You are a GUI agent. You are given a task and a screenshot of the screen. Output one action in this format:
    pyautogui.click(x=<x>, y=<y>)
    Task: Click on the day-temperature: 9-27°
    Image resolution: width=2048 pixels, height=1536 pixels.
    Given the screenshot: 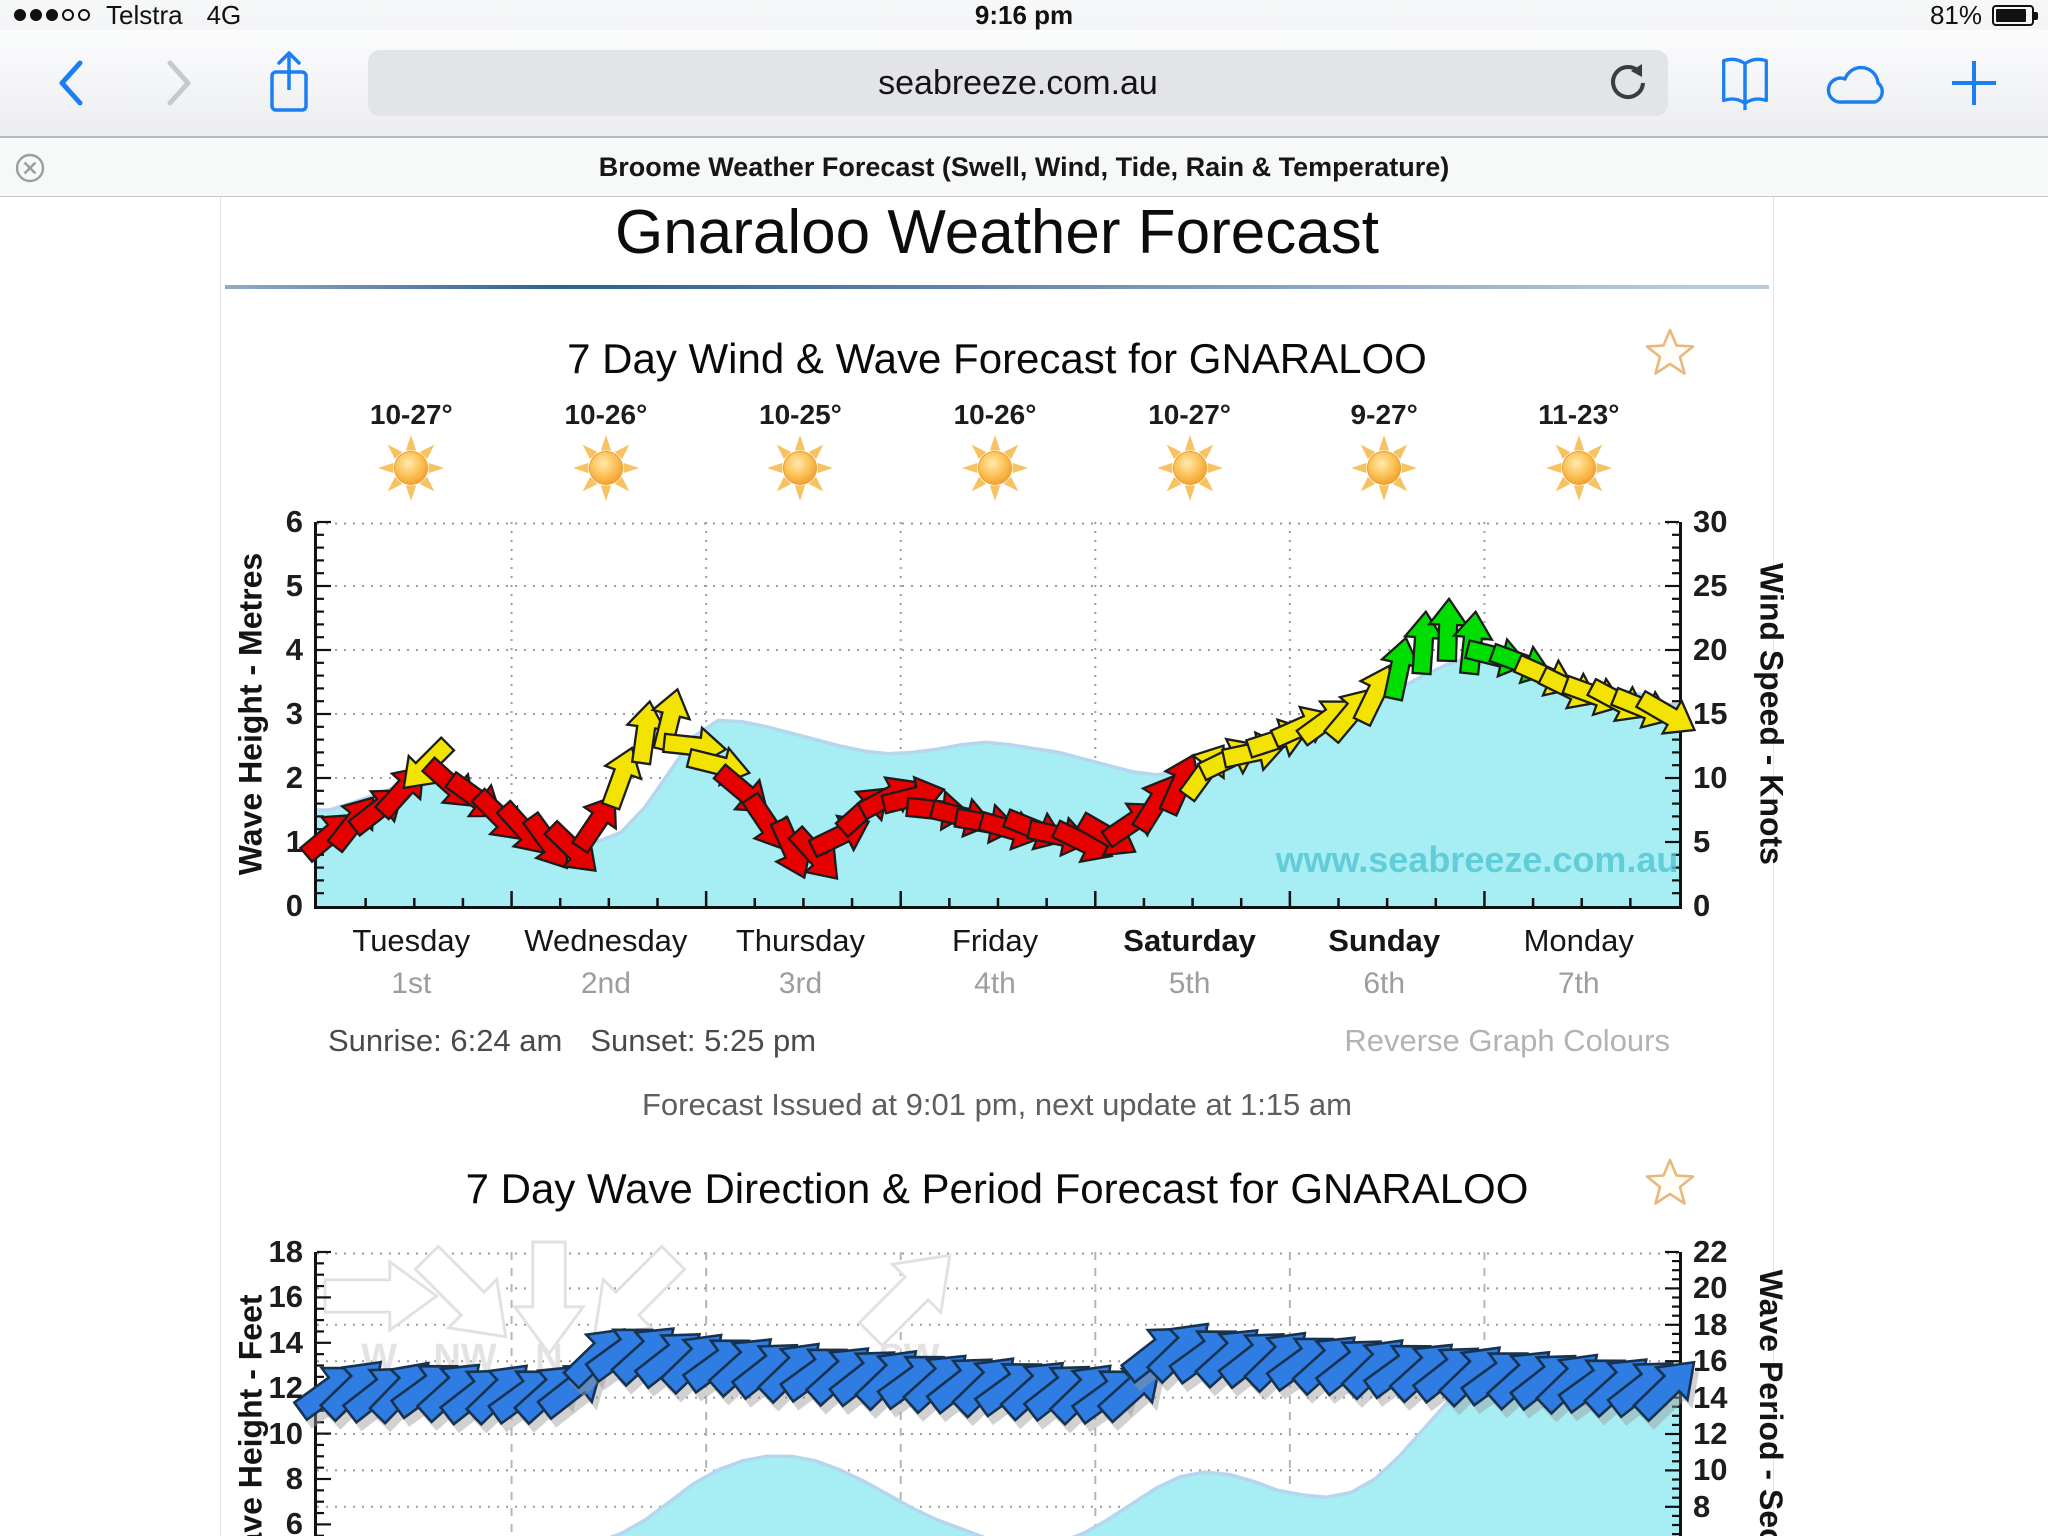 What is the action you would take?
    pyautogui.click(x=1384, y=414)
    